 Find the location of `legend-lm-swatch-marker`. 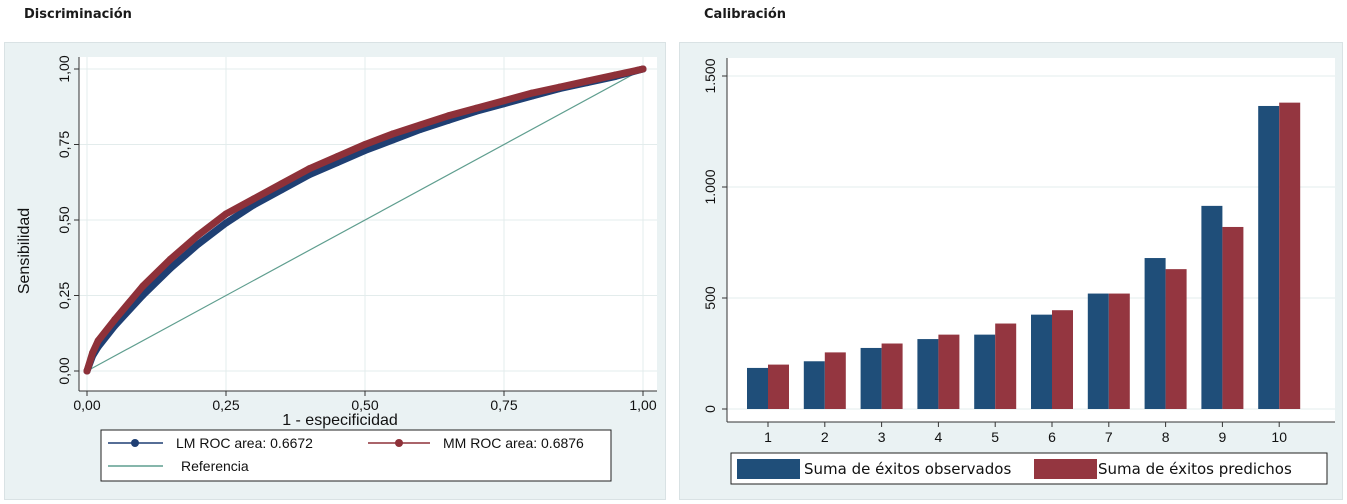

legend-lm-swatch-marker is located at coordinates (135, 443).